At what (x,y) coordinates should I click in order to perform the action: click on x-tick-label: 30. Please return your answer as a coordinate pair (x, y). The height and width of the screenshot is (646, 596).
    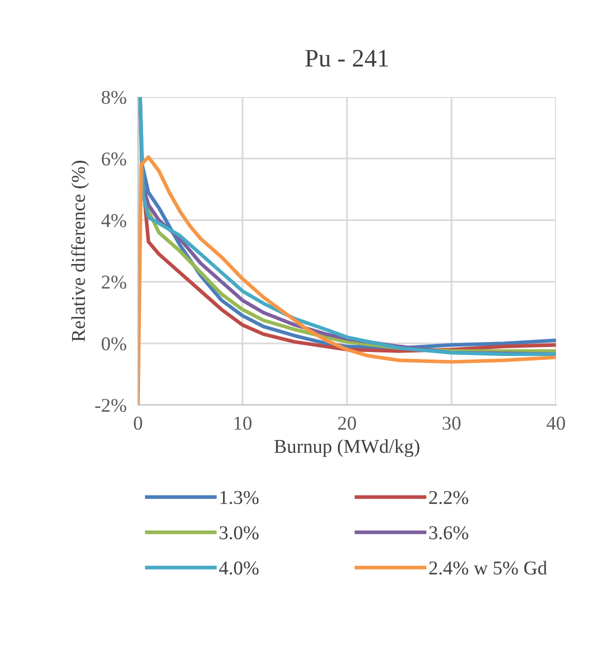
    Looking at the image, I should click on (451, 423).